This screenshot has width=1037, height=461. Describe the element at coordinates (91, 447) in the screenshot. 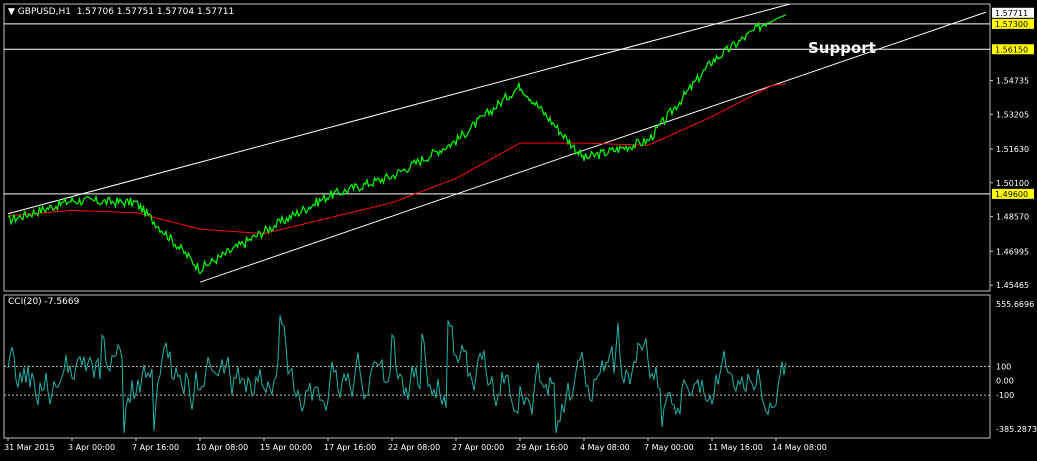

I see `x-tick-label: 3 Apr 00:00` at that location.